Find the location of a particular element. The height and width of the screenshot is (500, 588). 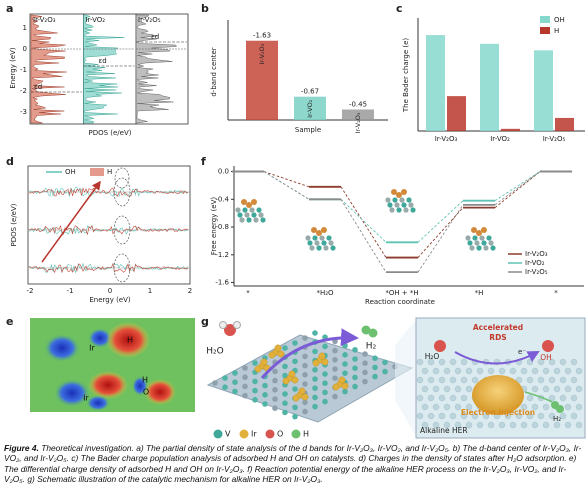

atom-label: H is located at coordinates (130, 340).